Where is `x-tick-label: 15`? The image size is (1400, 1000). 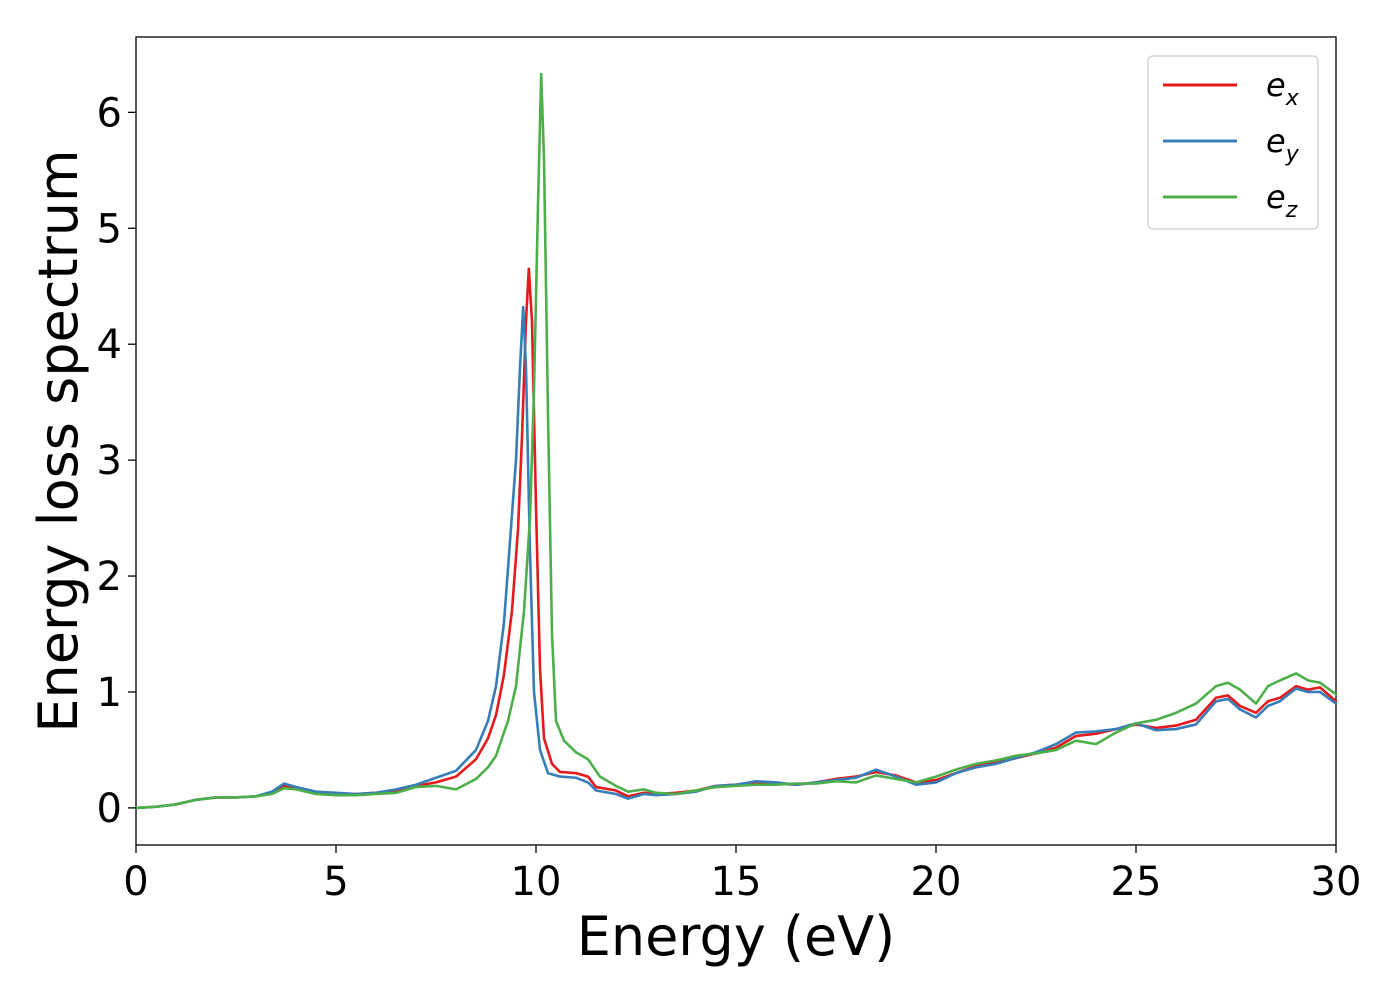 x-tick-label: 15 is located at coordinates (736, 882).